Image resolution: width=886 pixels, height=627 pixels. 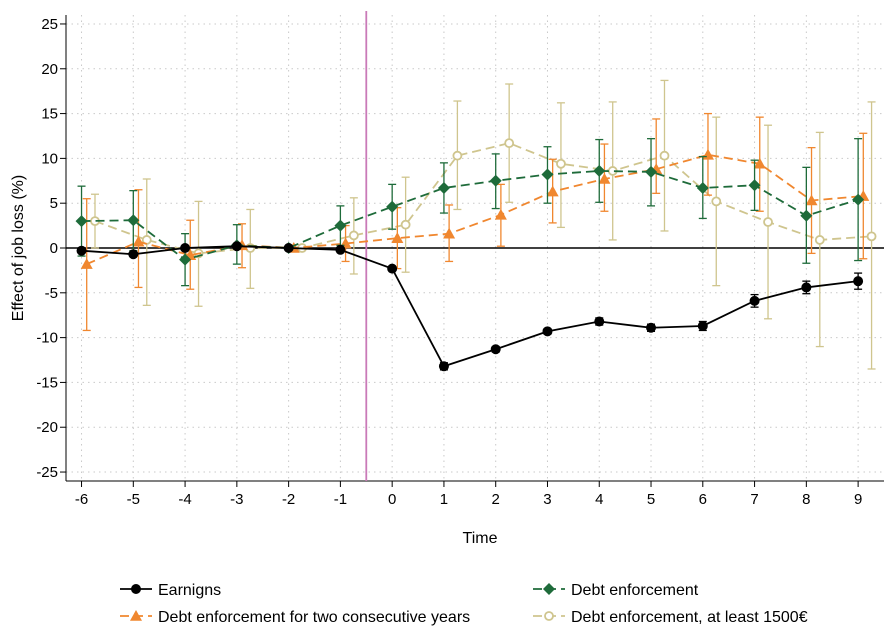 I want to click on y-tick-label: 0, so click(x=54, y=248).